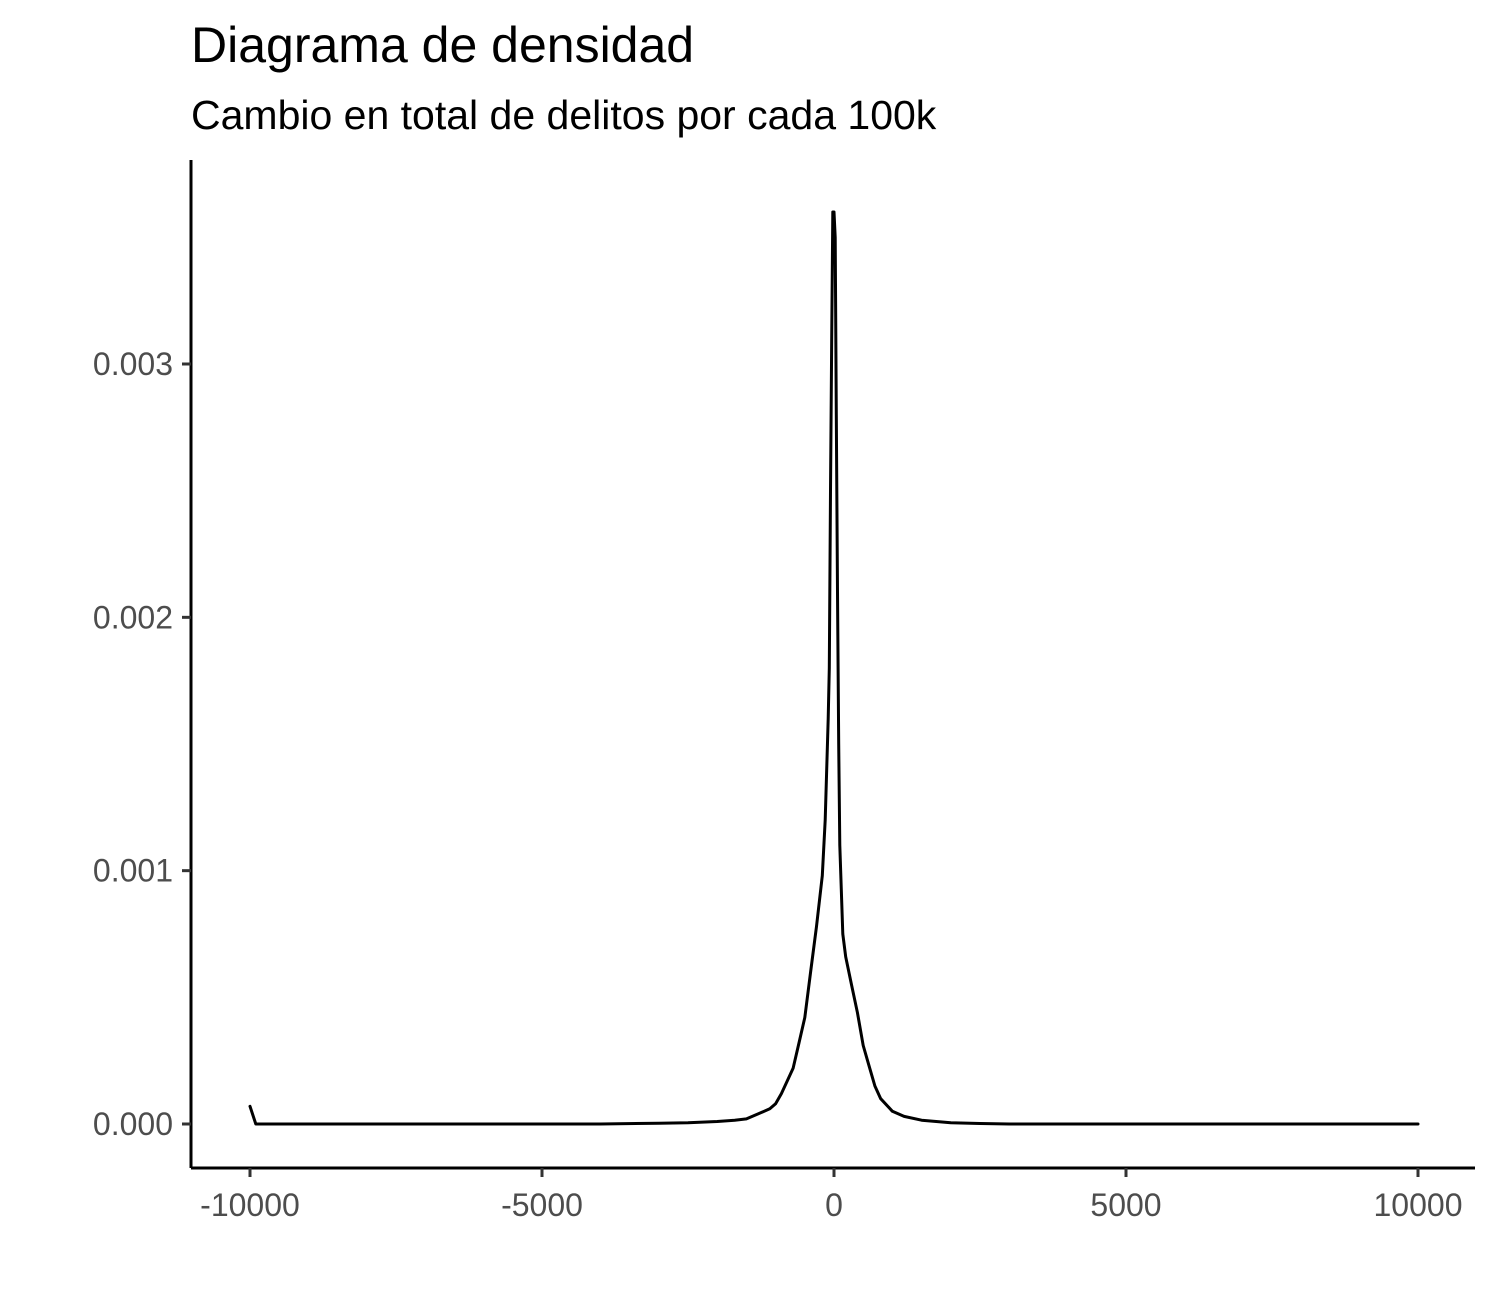  Describe the element at coordinates (564, 115) in the screenshot. I see `chart-subtitle: Cambio en total de delitos por cada 100k` at that location.